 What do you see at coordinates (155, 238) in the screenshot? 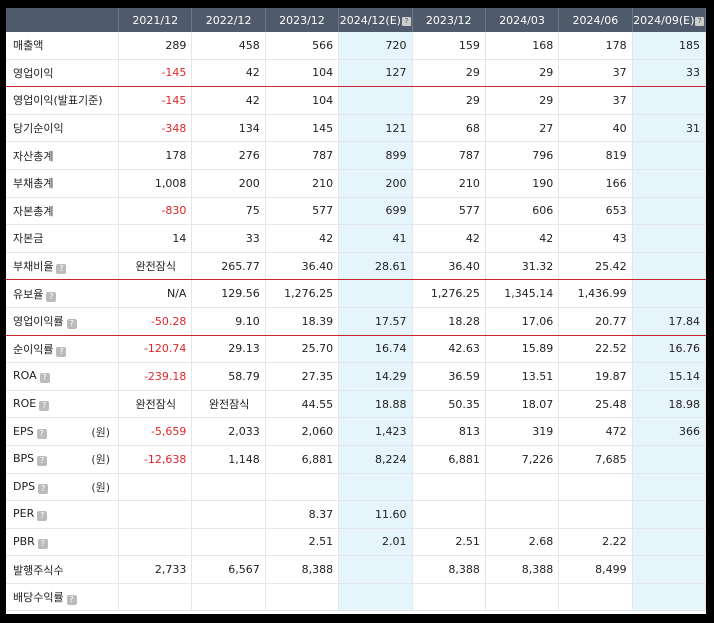
I see `value-cell: 14` at bounding box center [155, 238].